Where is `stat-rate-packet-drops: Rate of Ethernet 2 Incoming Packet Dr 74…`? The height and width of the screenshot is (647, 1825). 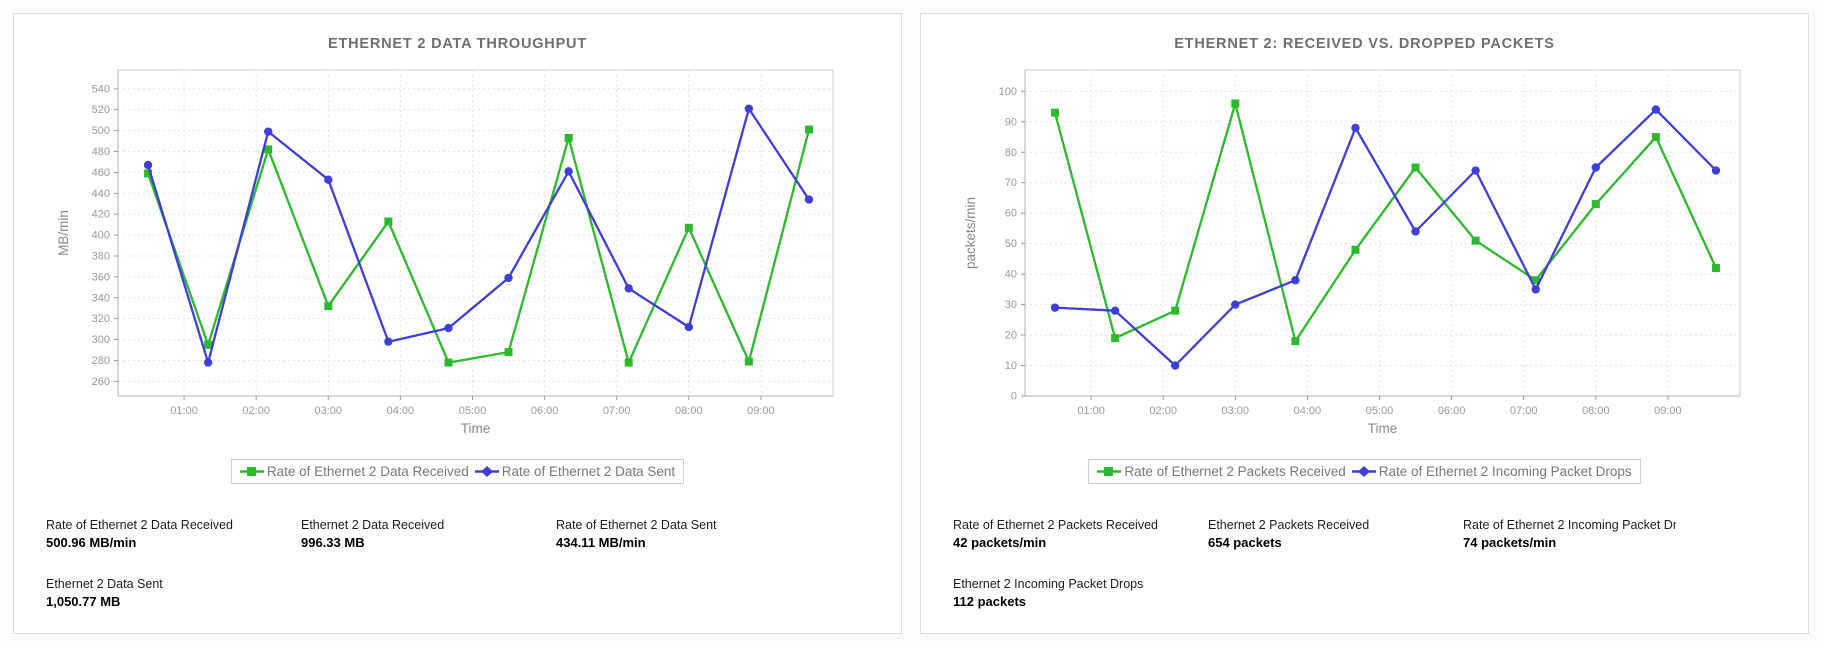
stat-rate-packet-drops: Rate of Ethernet 2 Incoming Packet Dr 74… is located at coordinates (1569, 534).